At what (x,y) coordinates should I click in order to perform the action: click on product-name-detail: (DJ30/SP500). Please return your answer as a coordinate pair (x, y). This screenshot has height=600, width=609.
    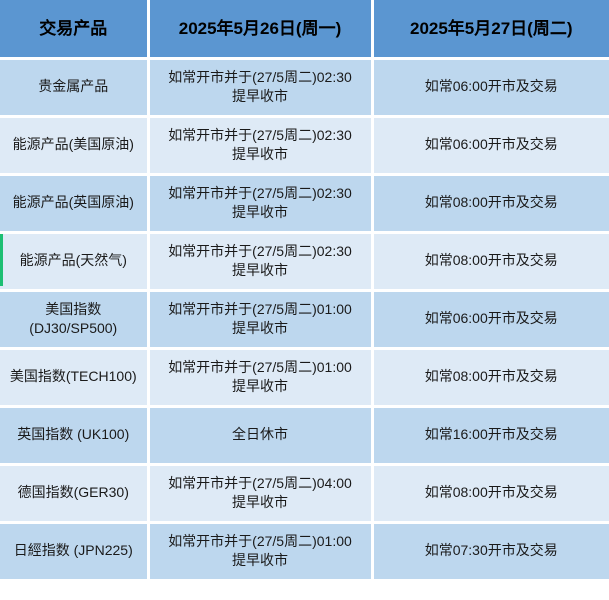
    Looking at the image, I should click on (73, 328).